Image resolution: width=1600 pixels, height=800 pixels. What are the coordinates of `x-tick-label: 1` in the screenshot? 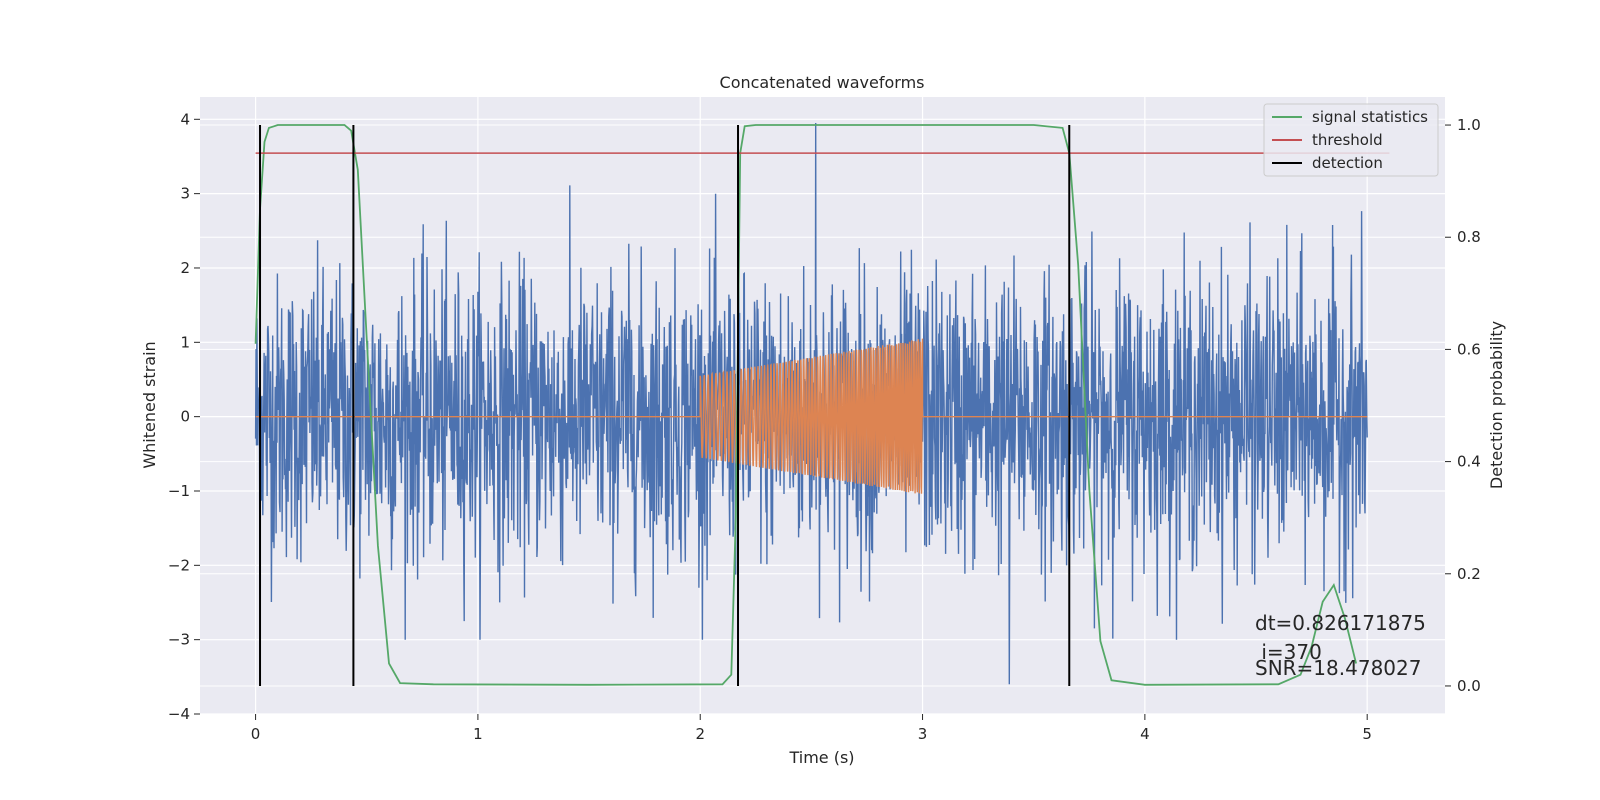 It's located at (478, 734).